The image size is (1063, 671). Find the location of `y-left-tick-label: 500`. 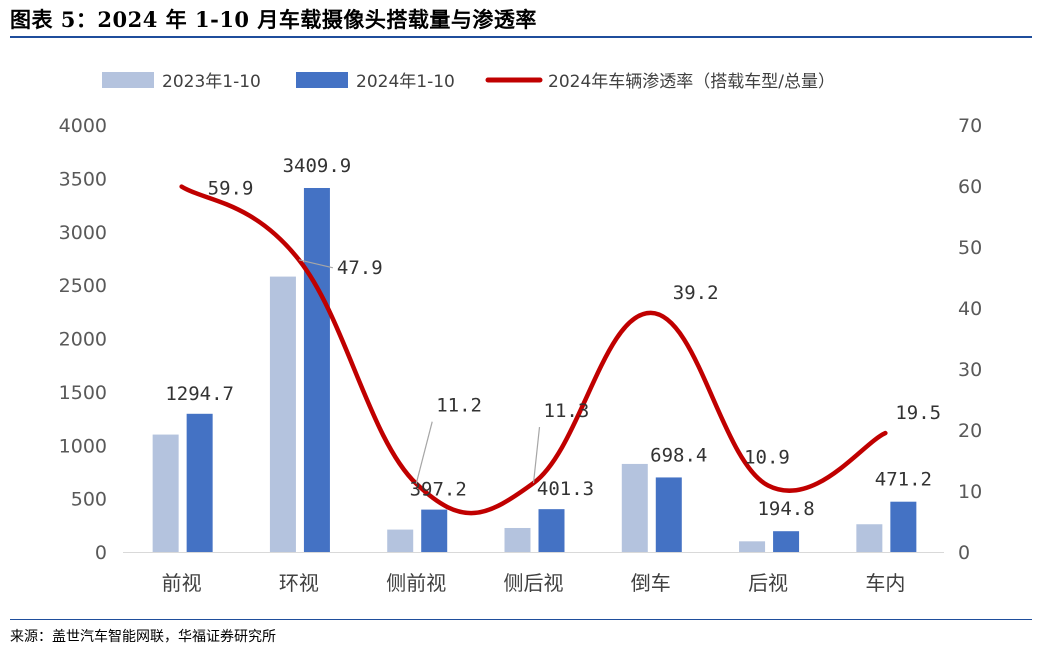

y-left-tick-label: 500 is located at coordinates (89, 500).